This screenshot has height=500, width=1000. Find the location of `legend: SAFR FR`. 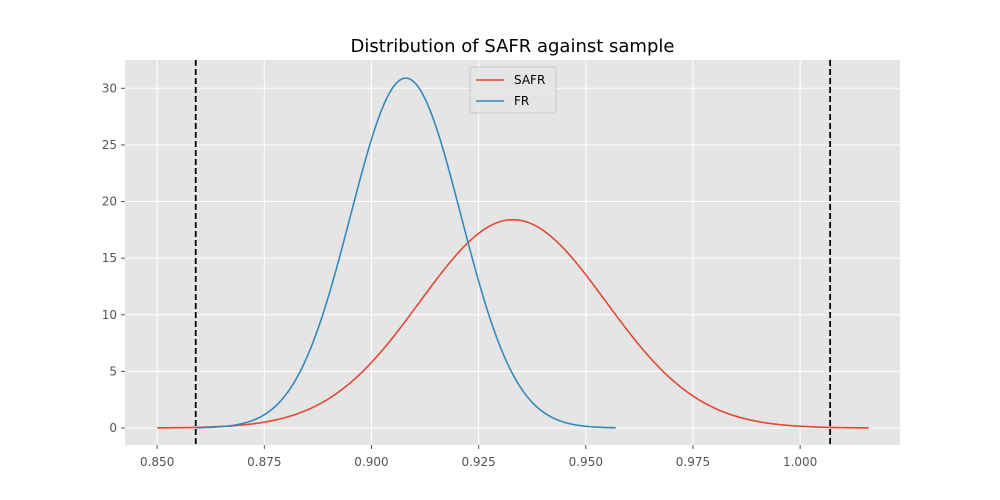

legend: SAFR FR is located at coordinates (513, 90).